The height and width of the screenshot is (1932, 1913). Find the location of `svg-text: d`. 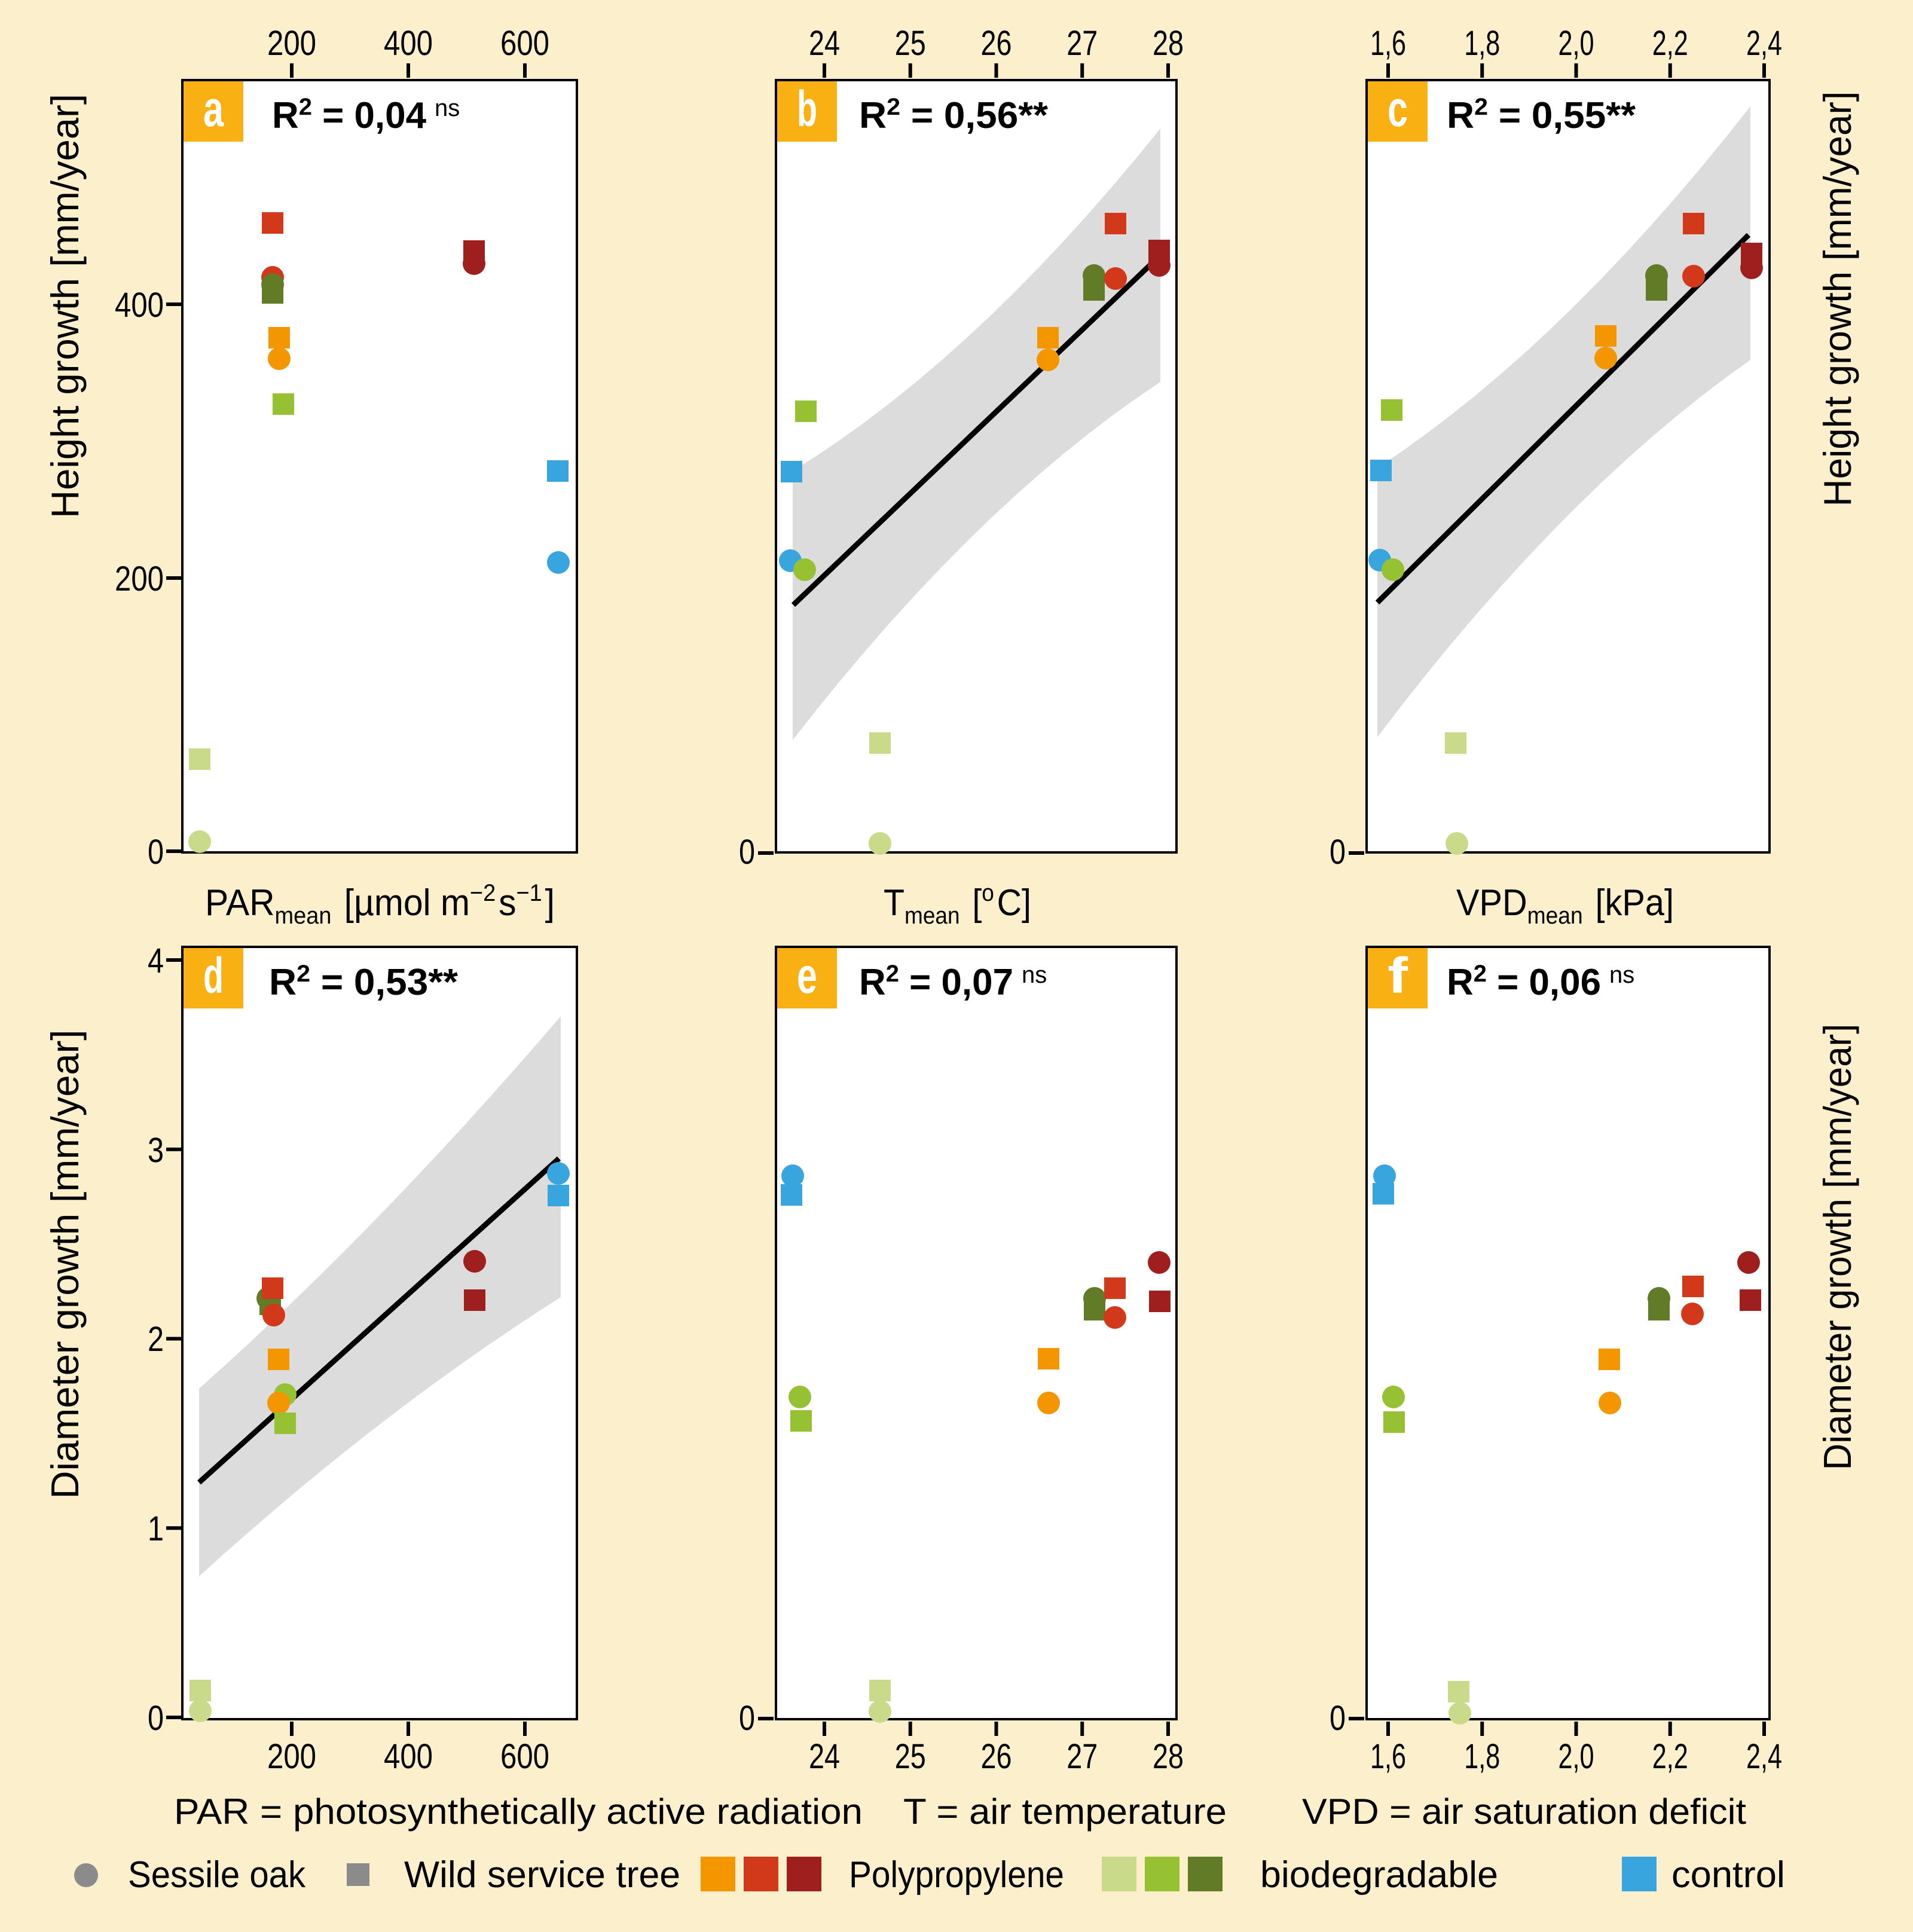

svg-text: d is located at coordinates (213, 975).